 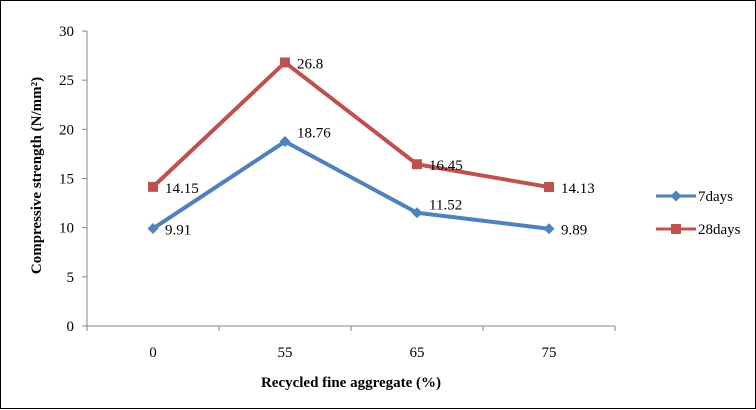 What do you see at coordinates (66, 32) in the screenshot?
I see `y-tick-label: 30` at bounding box center [66, 32].